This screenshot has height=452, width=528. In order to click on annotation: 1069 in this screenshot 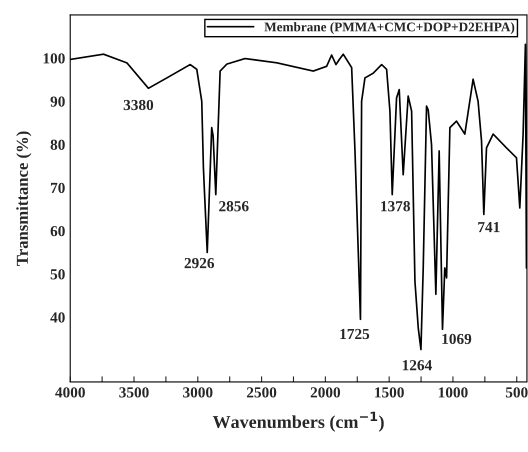, I will do `click(457, 339)`.